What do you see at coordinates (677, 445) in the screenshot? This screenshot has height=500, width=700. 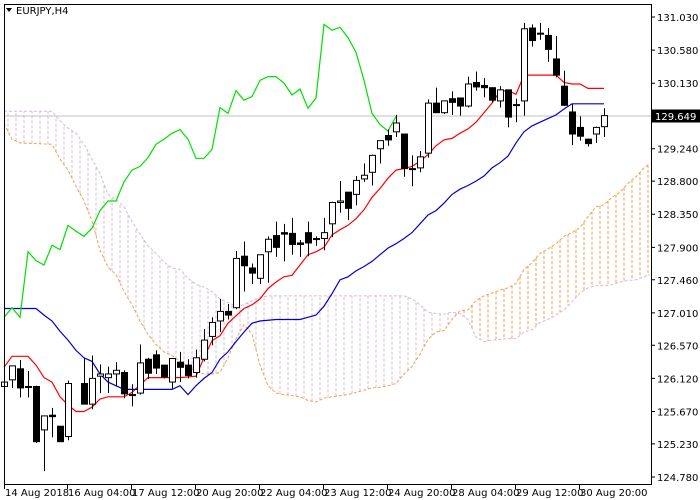 I see `price-tick-label: 125.230` at bounding box center [677, 445].